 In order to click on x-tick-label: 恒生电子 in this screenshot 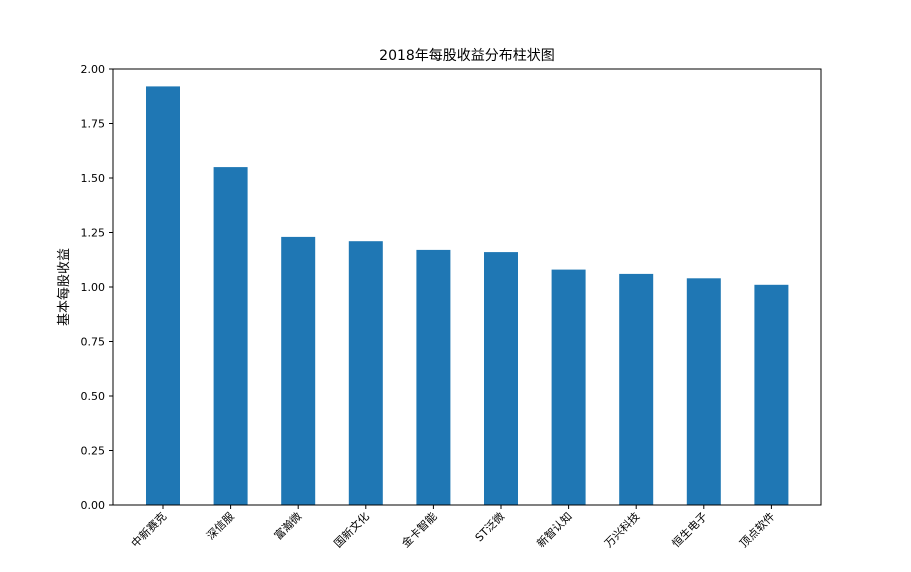, I will do `click(689, 529)`.